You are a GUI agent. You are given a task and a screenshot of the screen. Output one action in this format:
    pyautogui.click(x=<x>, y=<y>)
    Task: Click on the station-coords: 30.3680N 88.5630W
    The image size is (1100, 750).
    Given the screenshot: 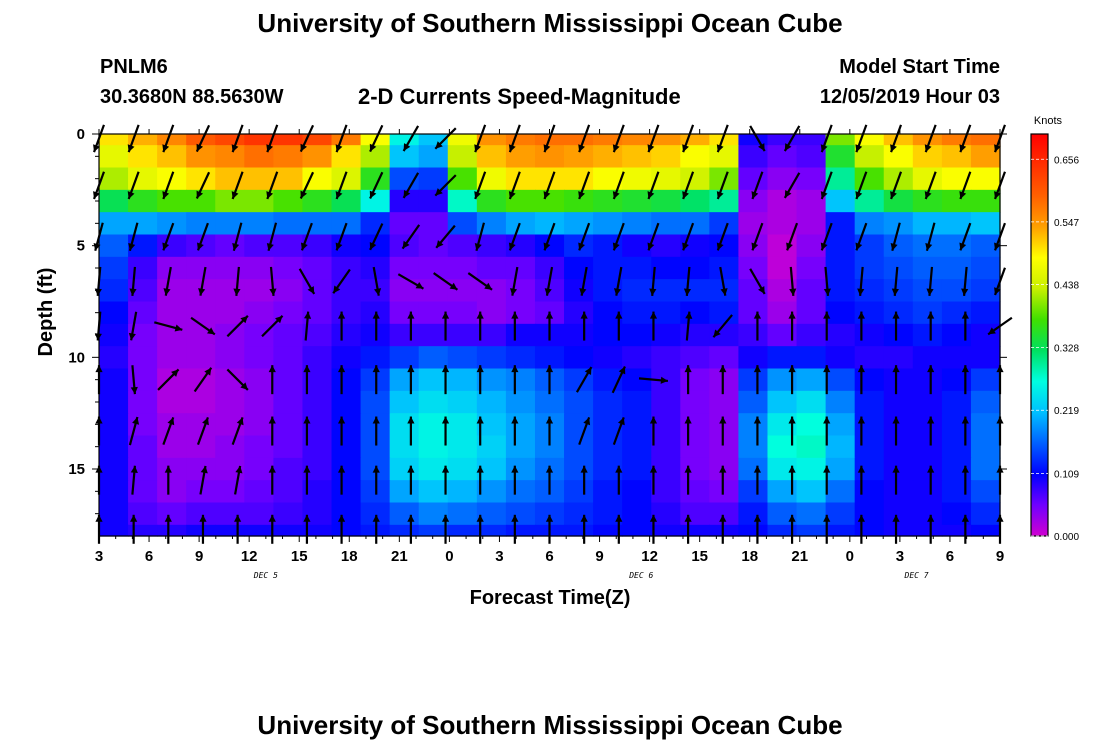 What is the action you would take?
    pyautogui.click(x=192, y=97)
    